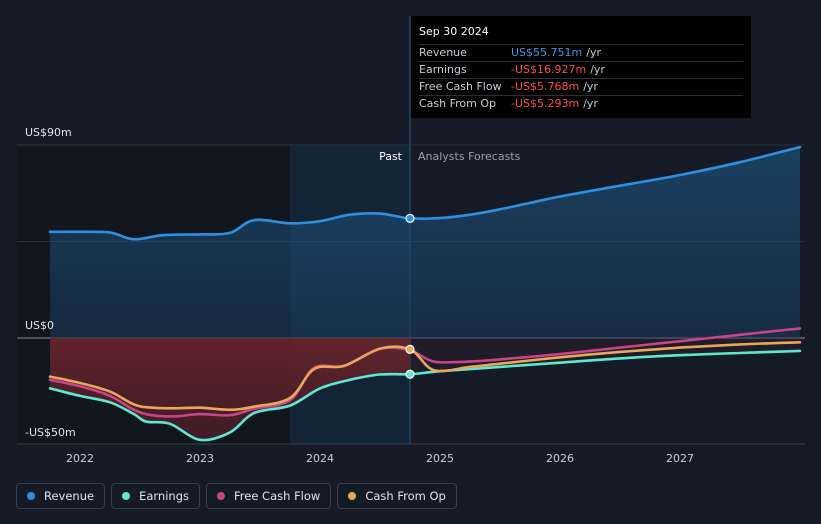 The width and height of the screenshot is (821, 524). Describe the element at coordinates (425, 376) in the screenshot. I see `series-line-cash-from-op` at that location.